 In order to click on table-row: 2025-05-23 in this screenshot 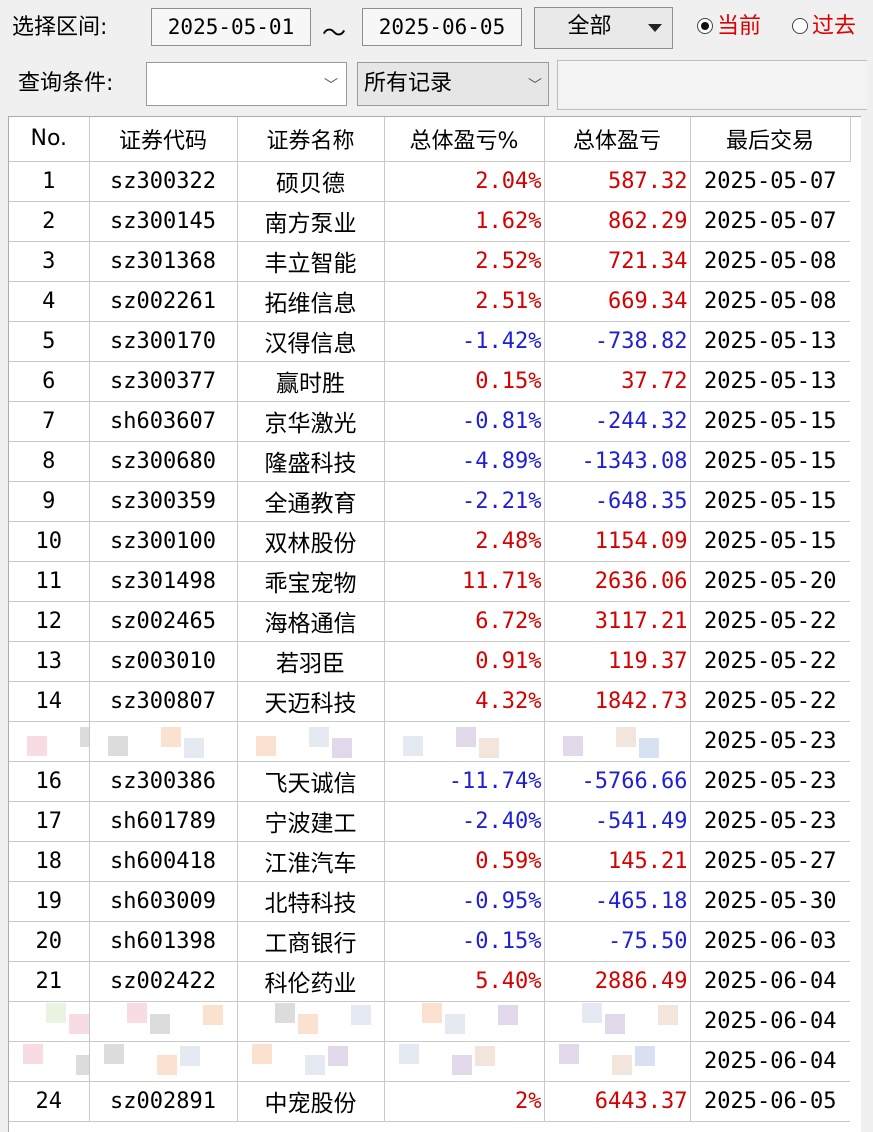, I will do `click(429, 741)`.